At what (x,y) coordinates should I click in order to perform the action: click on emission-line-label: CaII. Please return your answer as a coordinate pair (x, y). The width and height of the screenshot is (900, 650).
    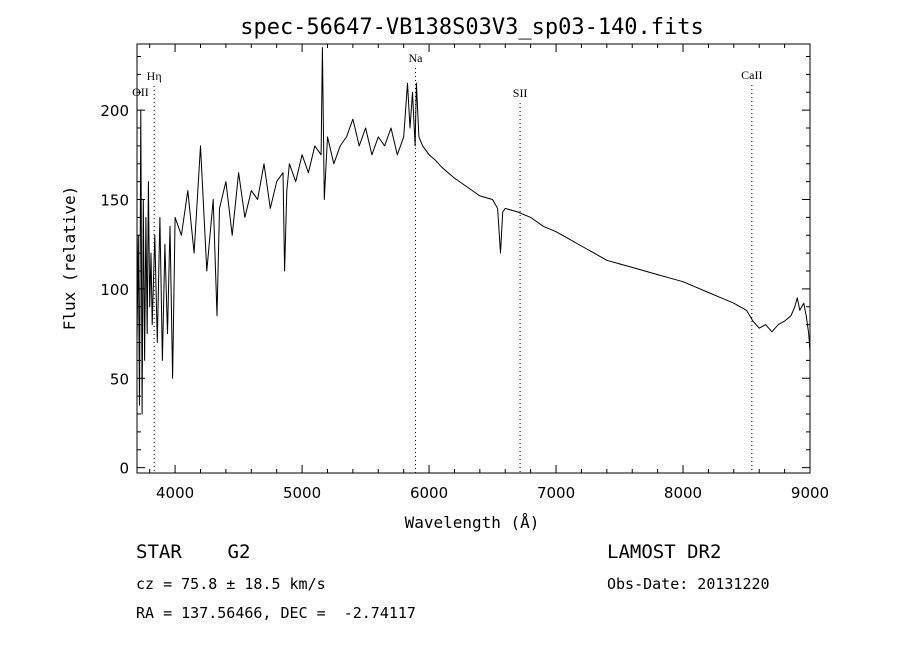
    Looking at the image, I should click on (751, 75).